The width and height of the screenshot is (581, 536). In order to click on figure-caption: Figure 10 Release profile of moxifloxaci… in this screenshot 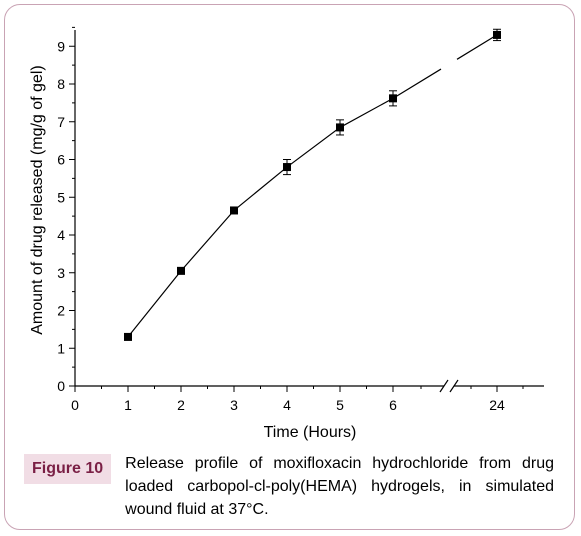, I will do `click(289, 486)`.